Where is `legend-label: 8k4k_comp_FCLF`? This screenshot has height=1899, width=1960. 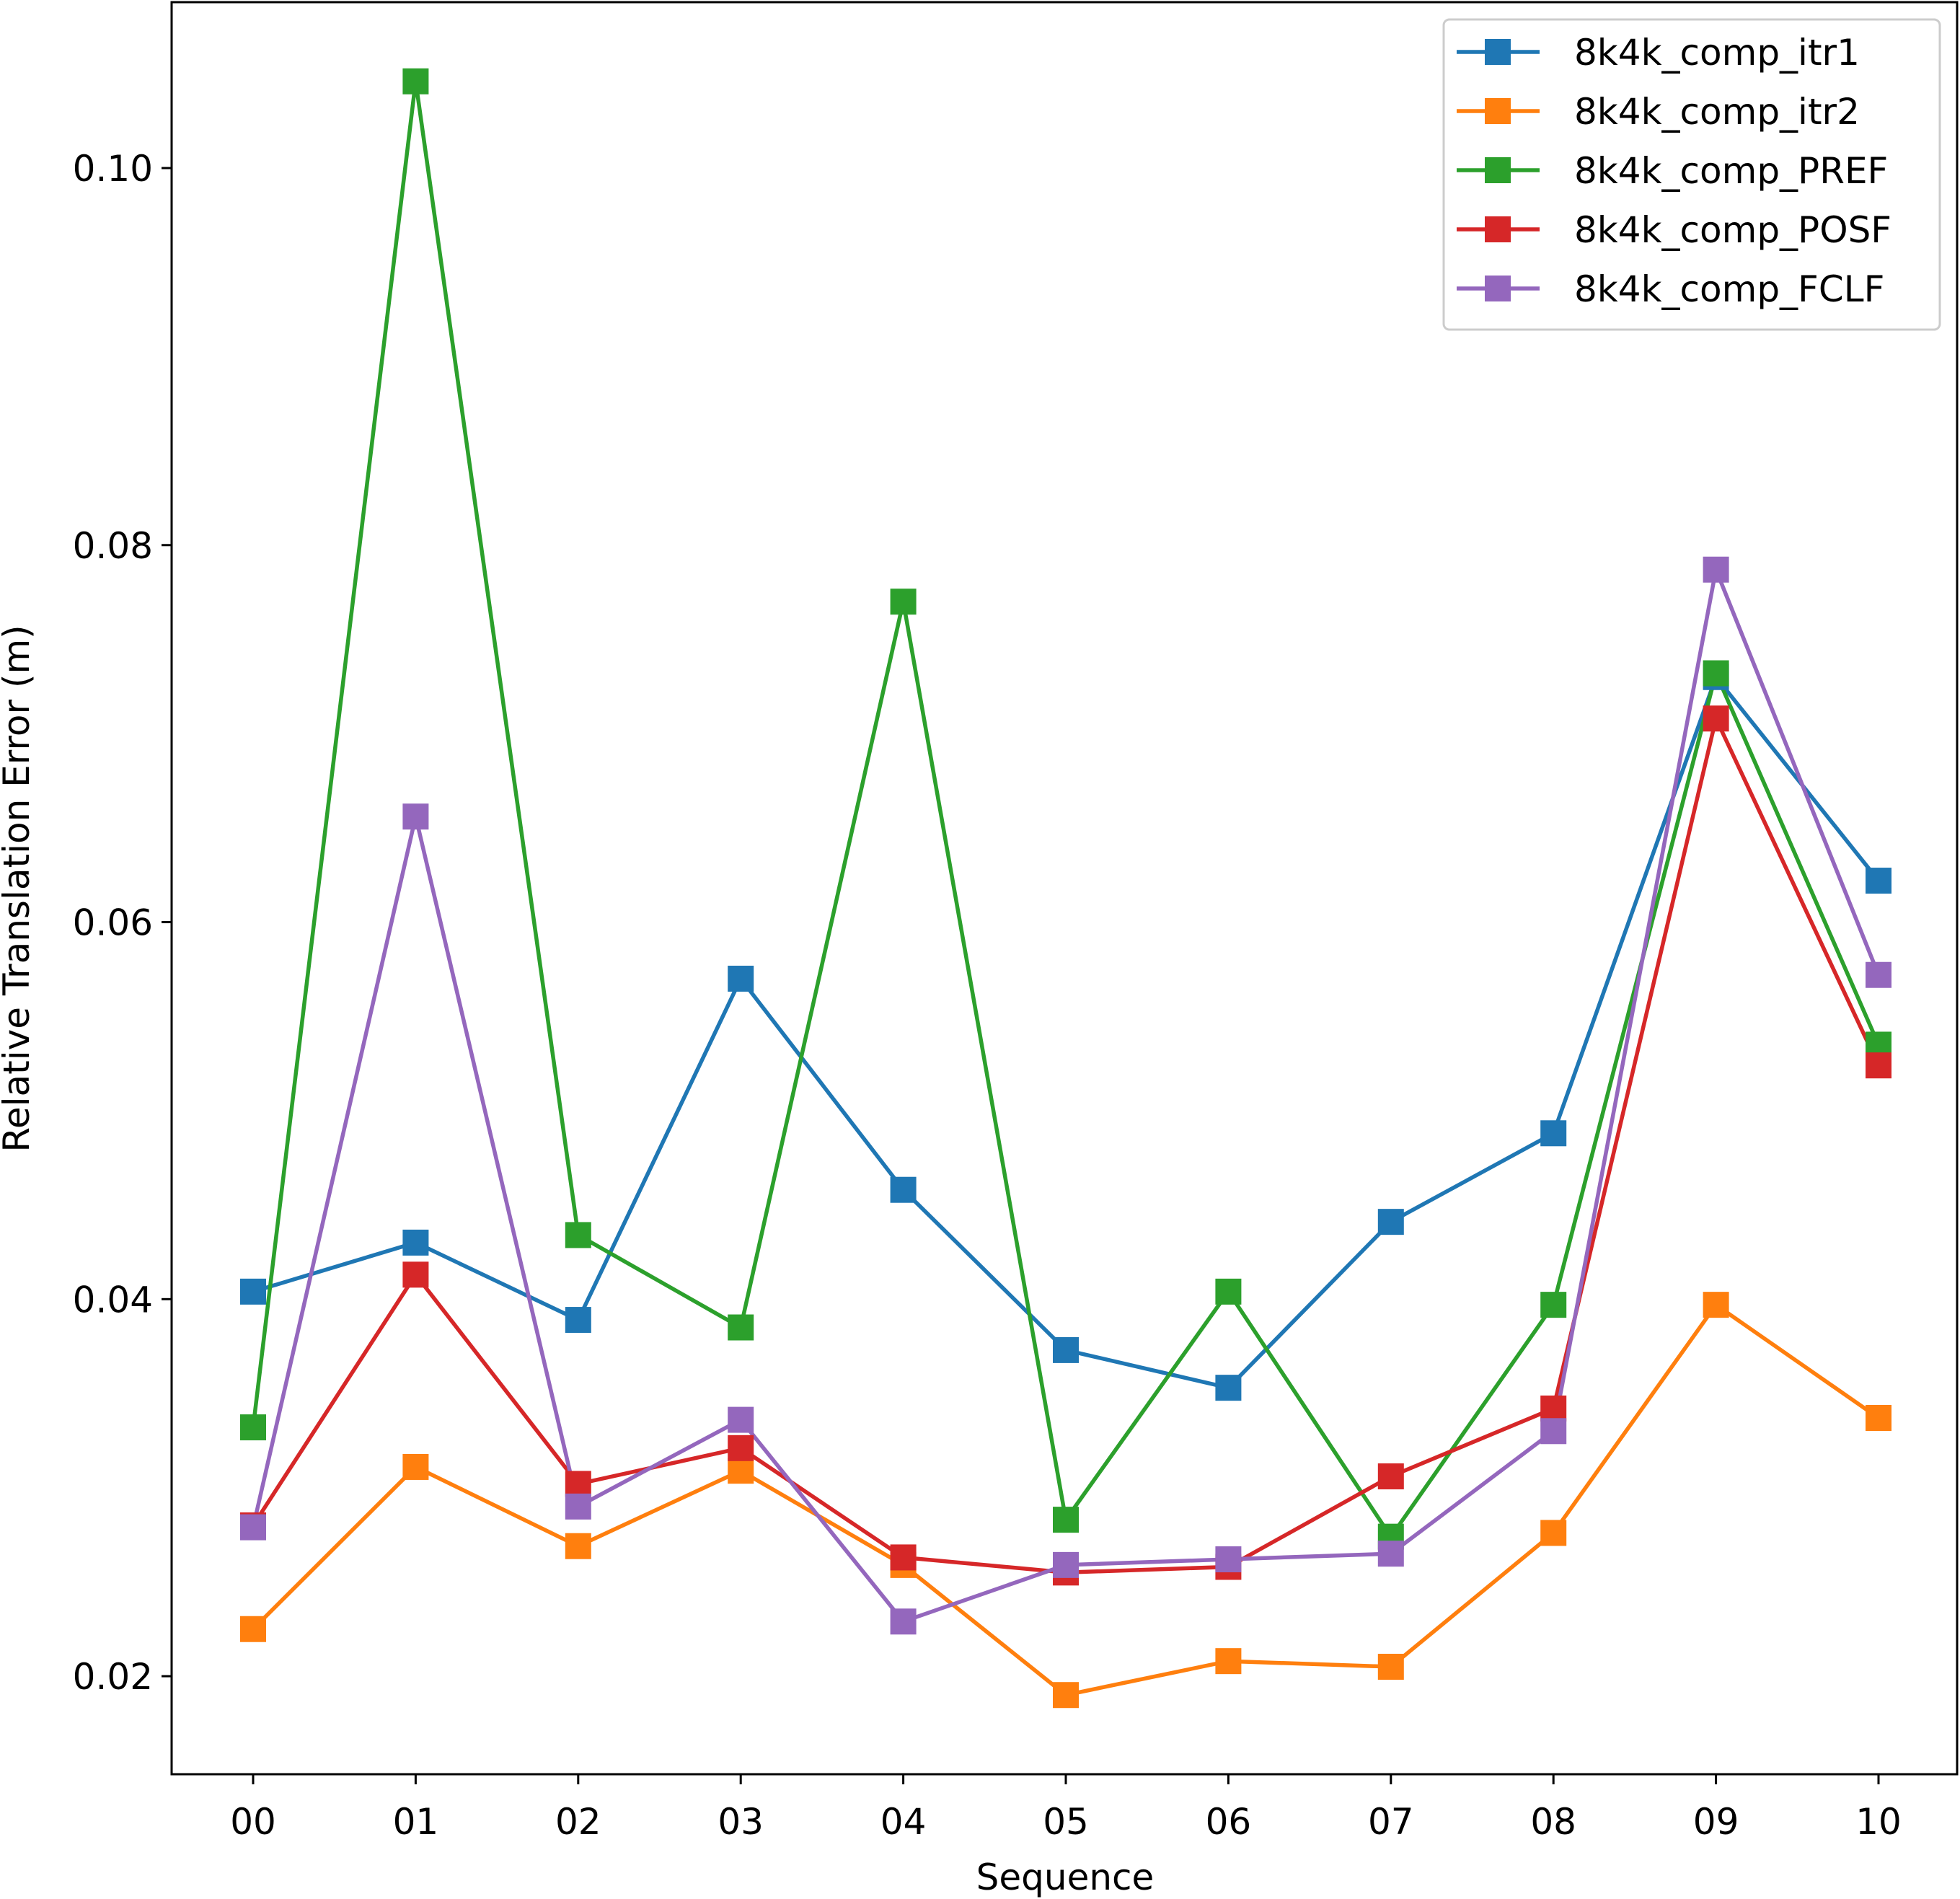 legend-label: 8k4k_comp_FCLF is located at coordinates (1729, 289).